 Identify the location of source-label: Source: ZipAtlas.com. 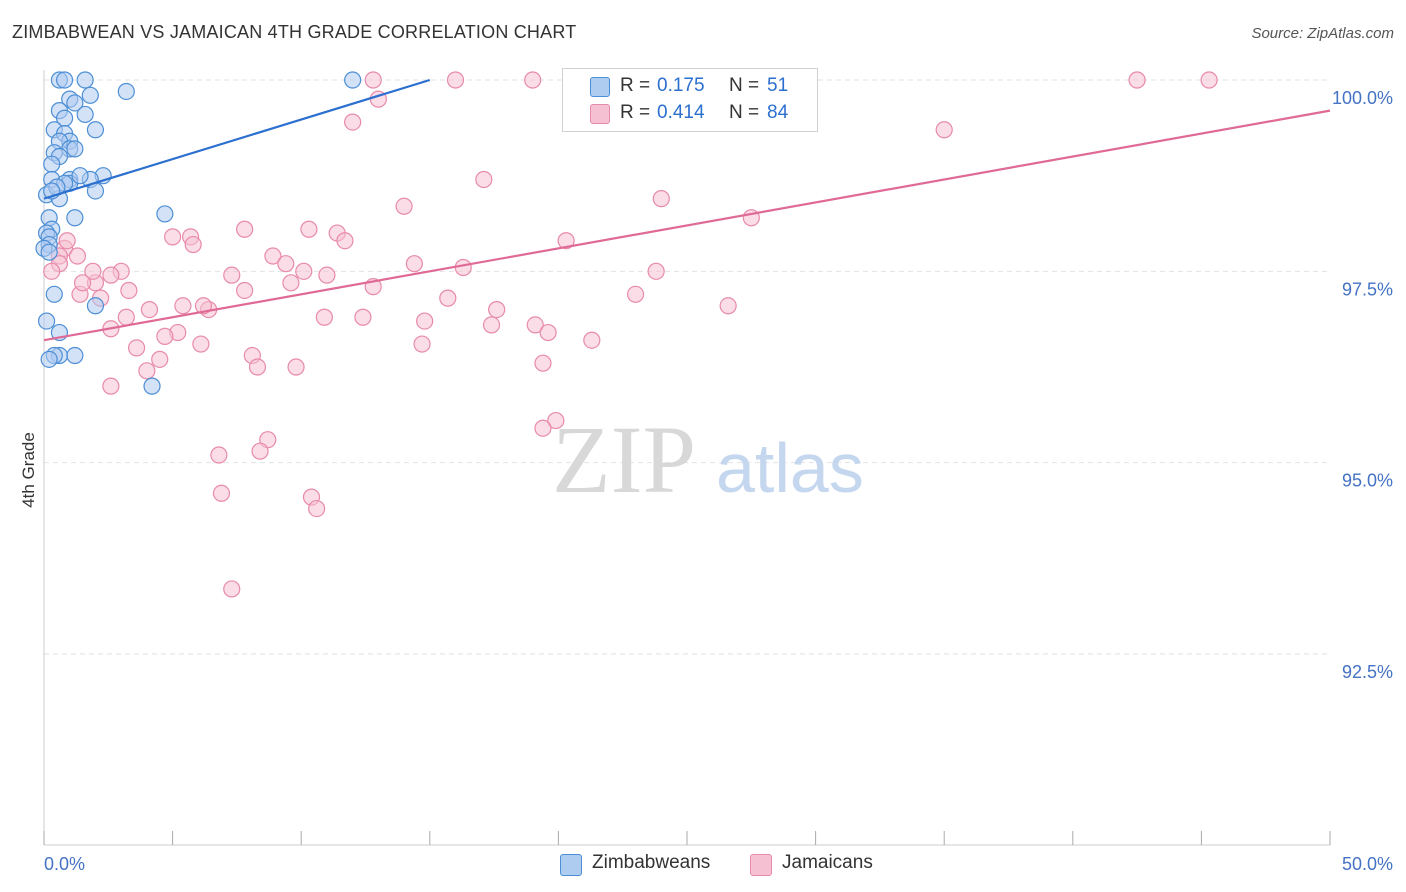
(1322, 33).